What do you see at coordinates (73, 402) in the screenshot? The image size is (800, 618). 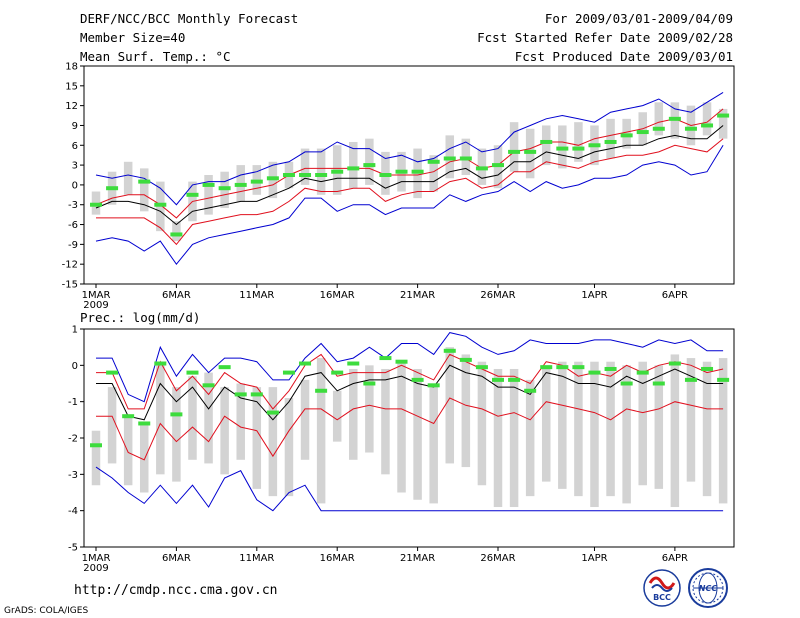 I see `prec-y-tick-label: -1` at bounding box center [73, 402].